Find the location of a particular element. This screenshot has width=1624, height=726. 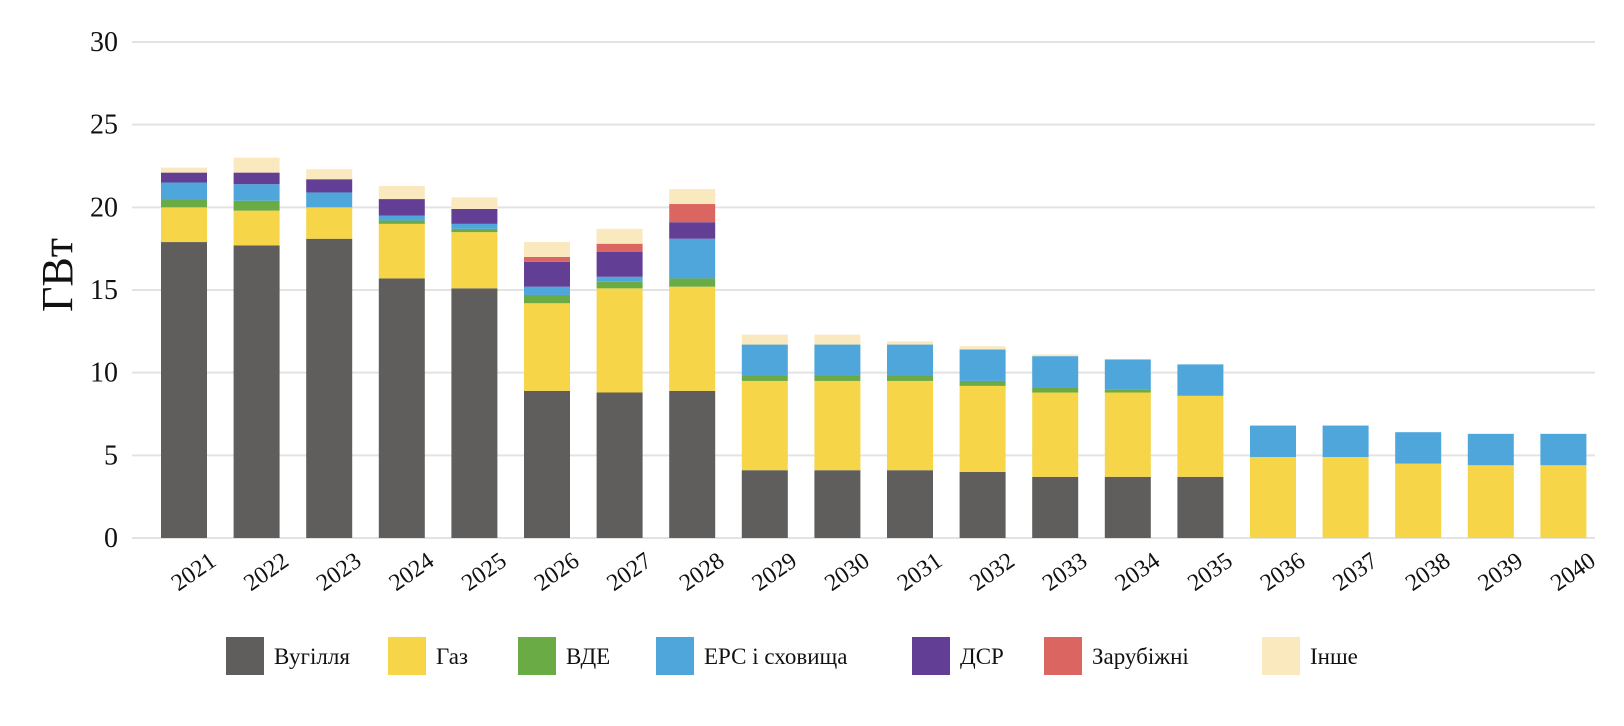

bar-group-2040 is located at coordinates (1563, 485).